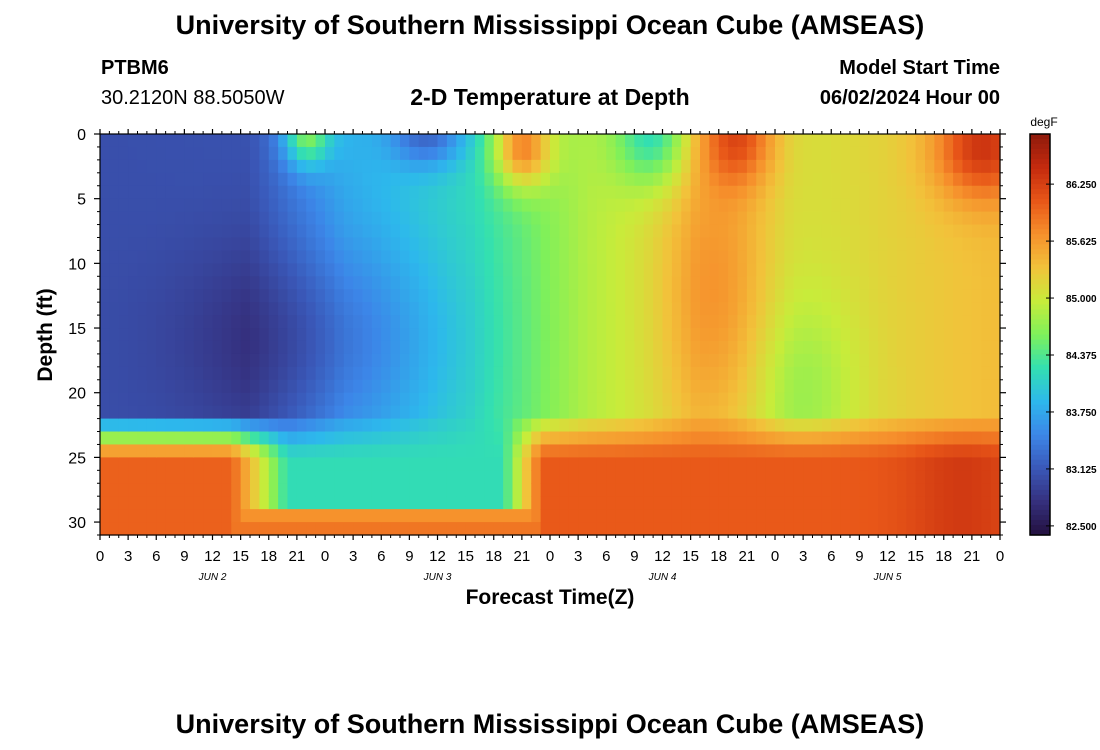 Image resolution: width=1100 pixels, height=750 pixels. Describe the element at coordinates (634, 556) in the screenshot. I see `x-tick-label: 9` at that location.